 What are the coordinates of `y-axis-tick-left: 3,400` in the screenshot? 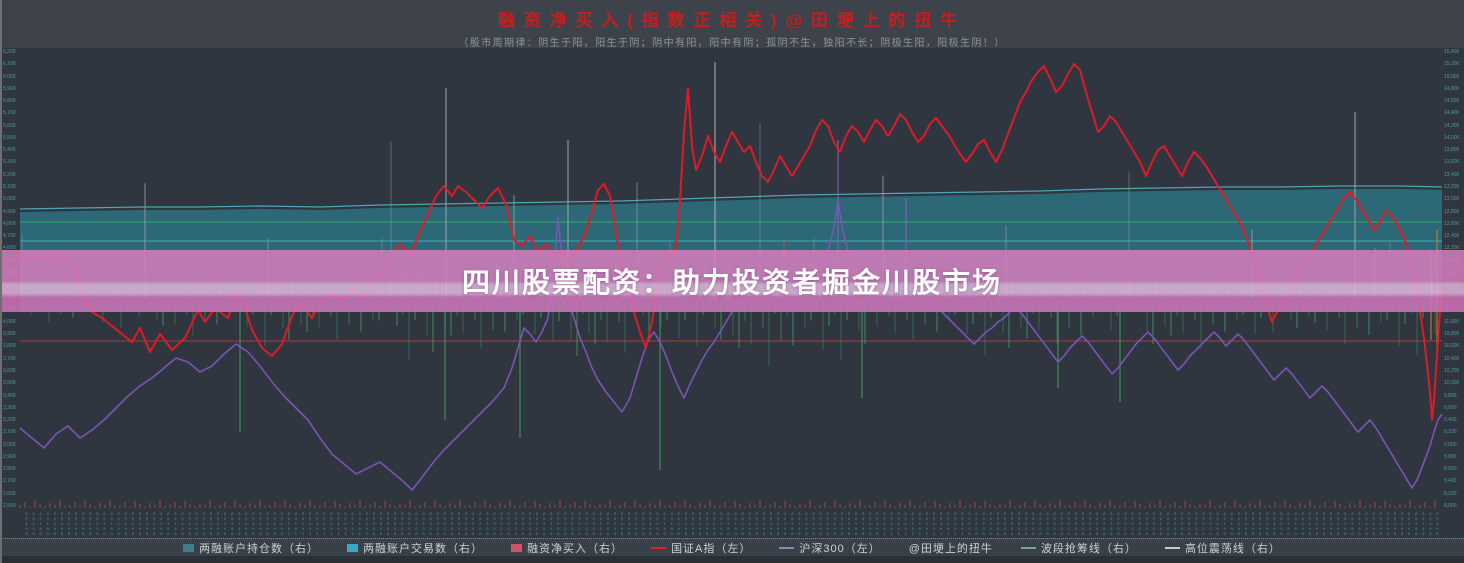 It's located at (9, 395).